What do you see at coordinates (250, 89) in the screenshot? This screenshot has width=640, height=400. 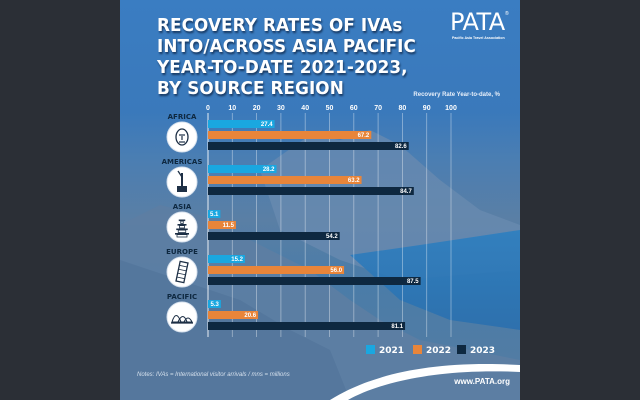 I see `title-line: BY SOURCE REGION` at bounding box center [250, 89].